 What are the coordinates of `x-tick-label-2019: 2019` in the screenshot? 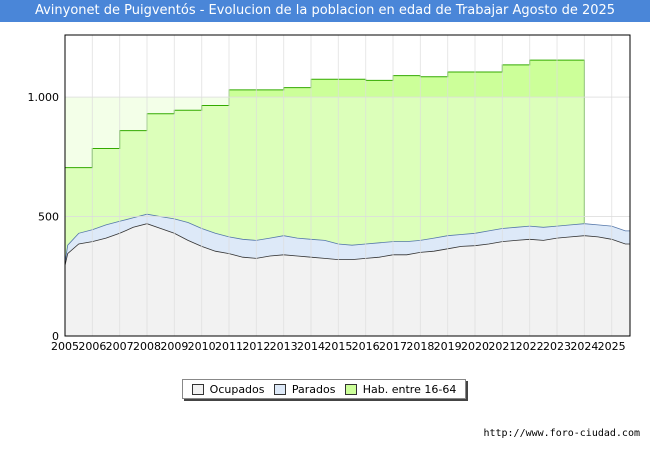 It's located at (448, 346).